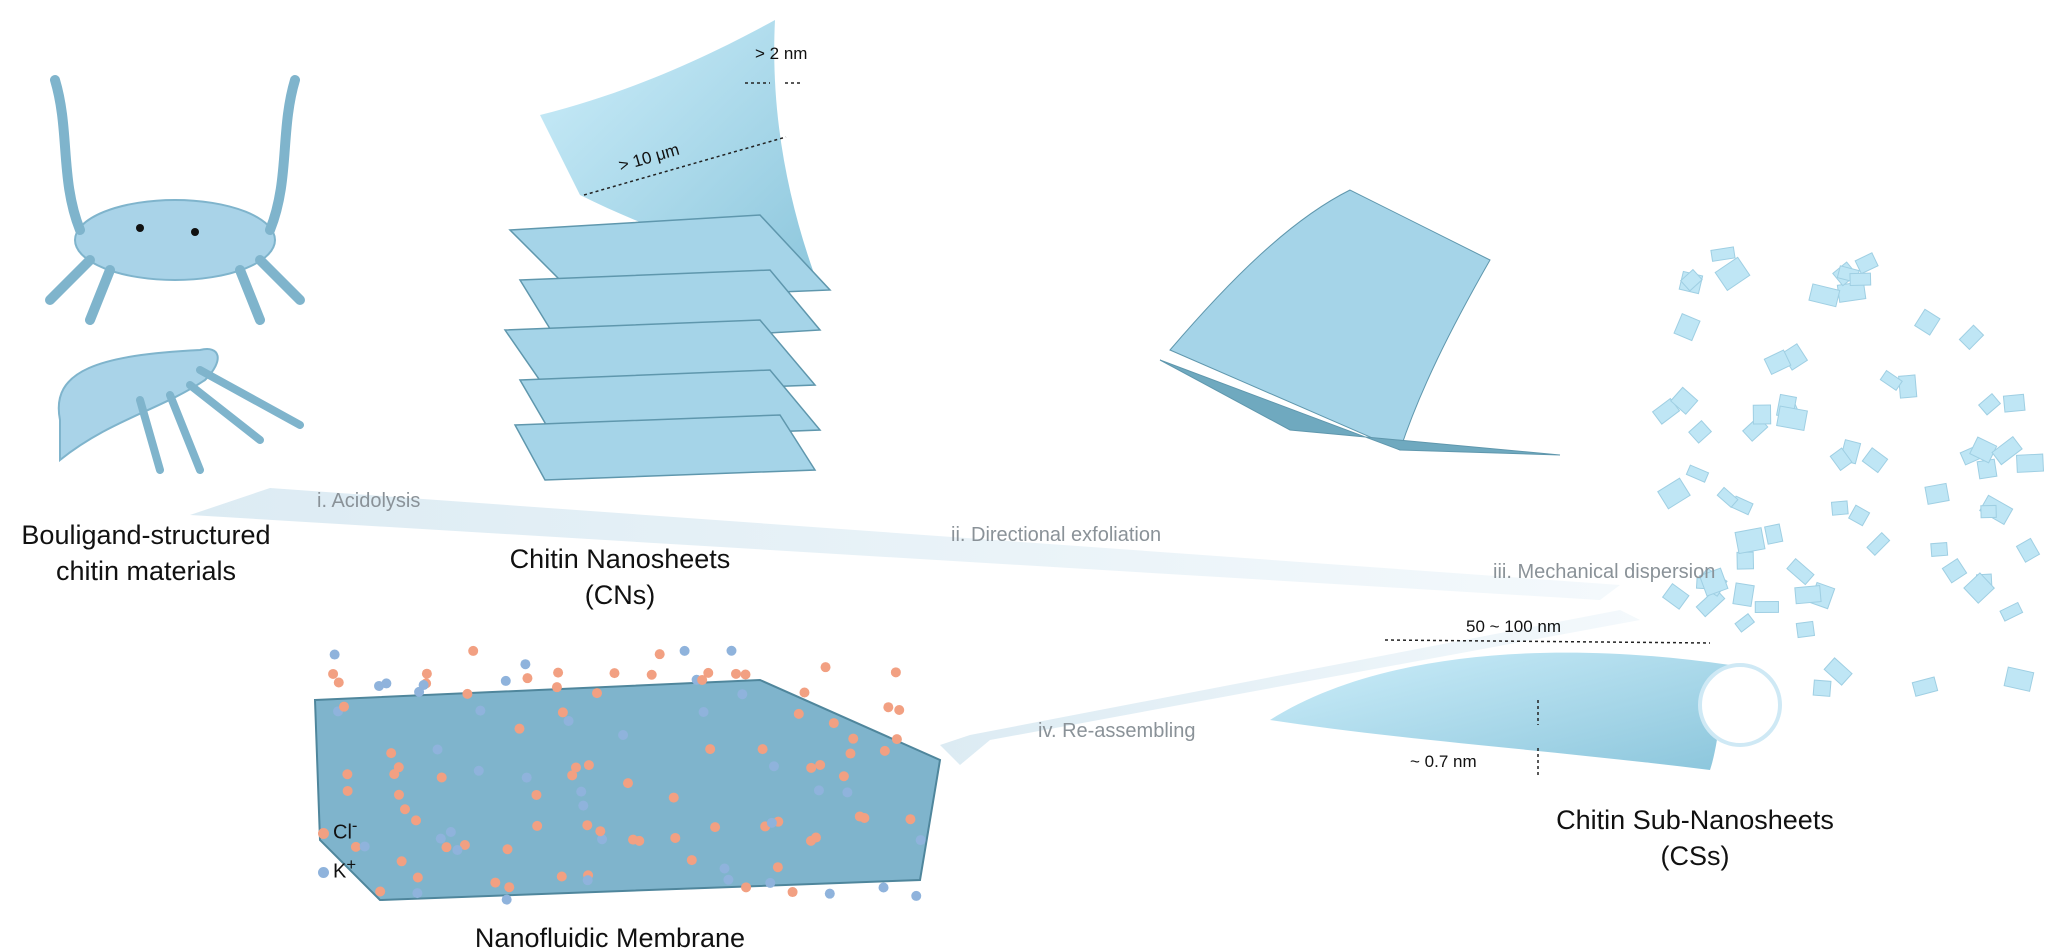  I want to click on crab-illustration, so click(175, 200).